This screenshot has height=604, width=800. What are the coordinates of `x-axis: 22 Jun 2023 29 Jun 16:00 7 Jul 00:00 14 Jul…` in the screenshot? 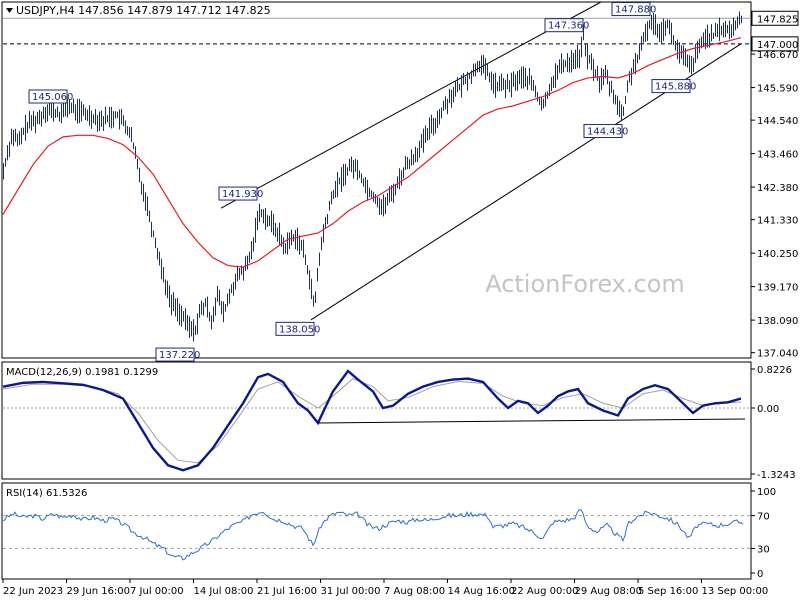 It's located at (385, 588).